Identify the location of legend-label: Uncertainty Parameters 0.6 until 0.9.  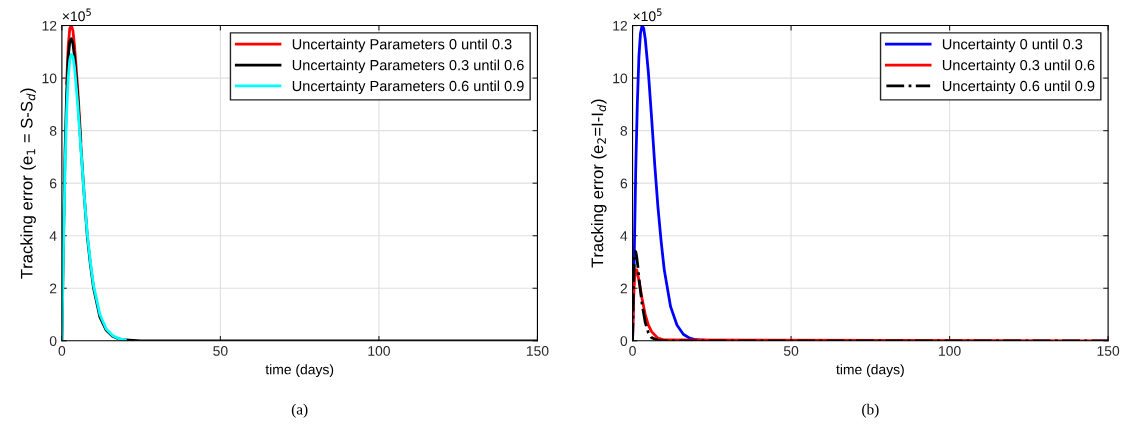
(408, 87).